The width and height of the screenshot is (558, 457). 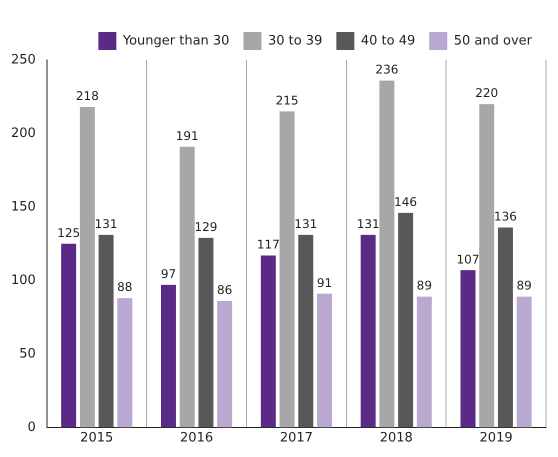 I want to click on x-tick-label: 2017, so click(x=296, y=438).